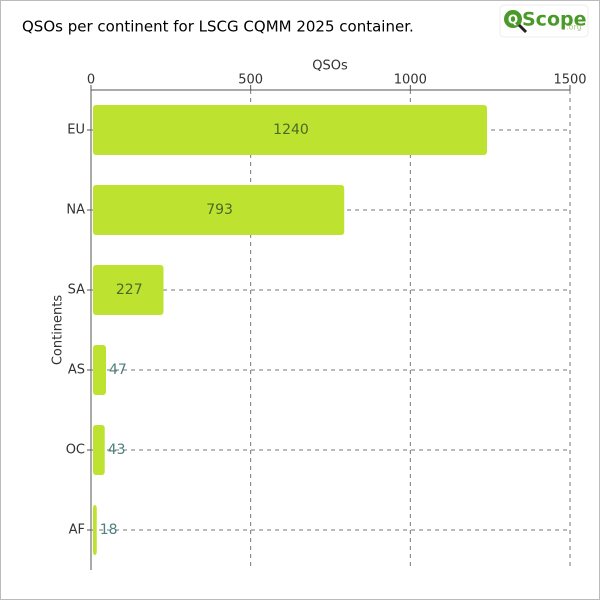 This screenshot has height=604, width=600. Describe the element at coordinates (76, 130) in the screenshot. I see `y-tick-label: EU` at that location.